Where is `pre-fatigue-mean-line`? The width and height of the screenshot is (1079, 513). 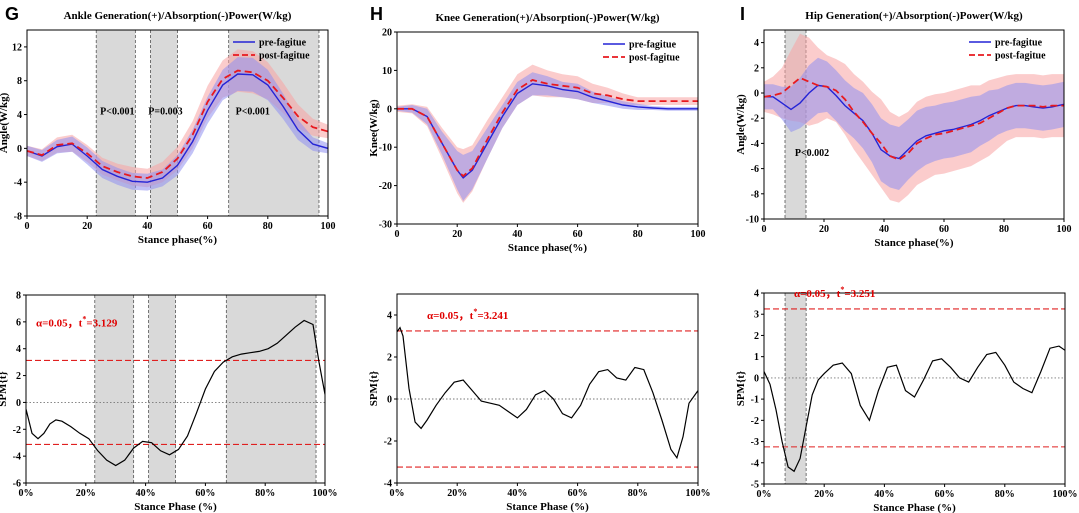
pre-fatigue-mean-line is located at coordinates (177, 128).